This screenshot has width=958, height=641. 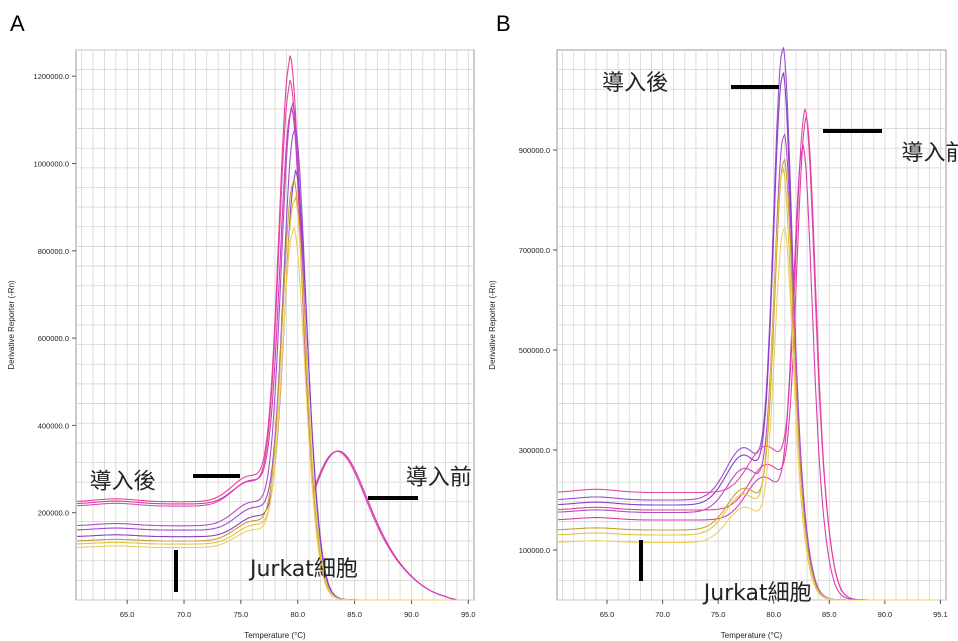 I want to click on panel-label-a: A, so click(x=17, y=23).